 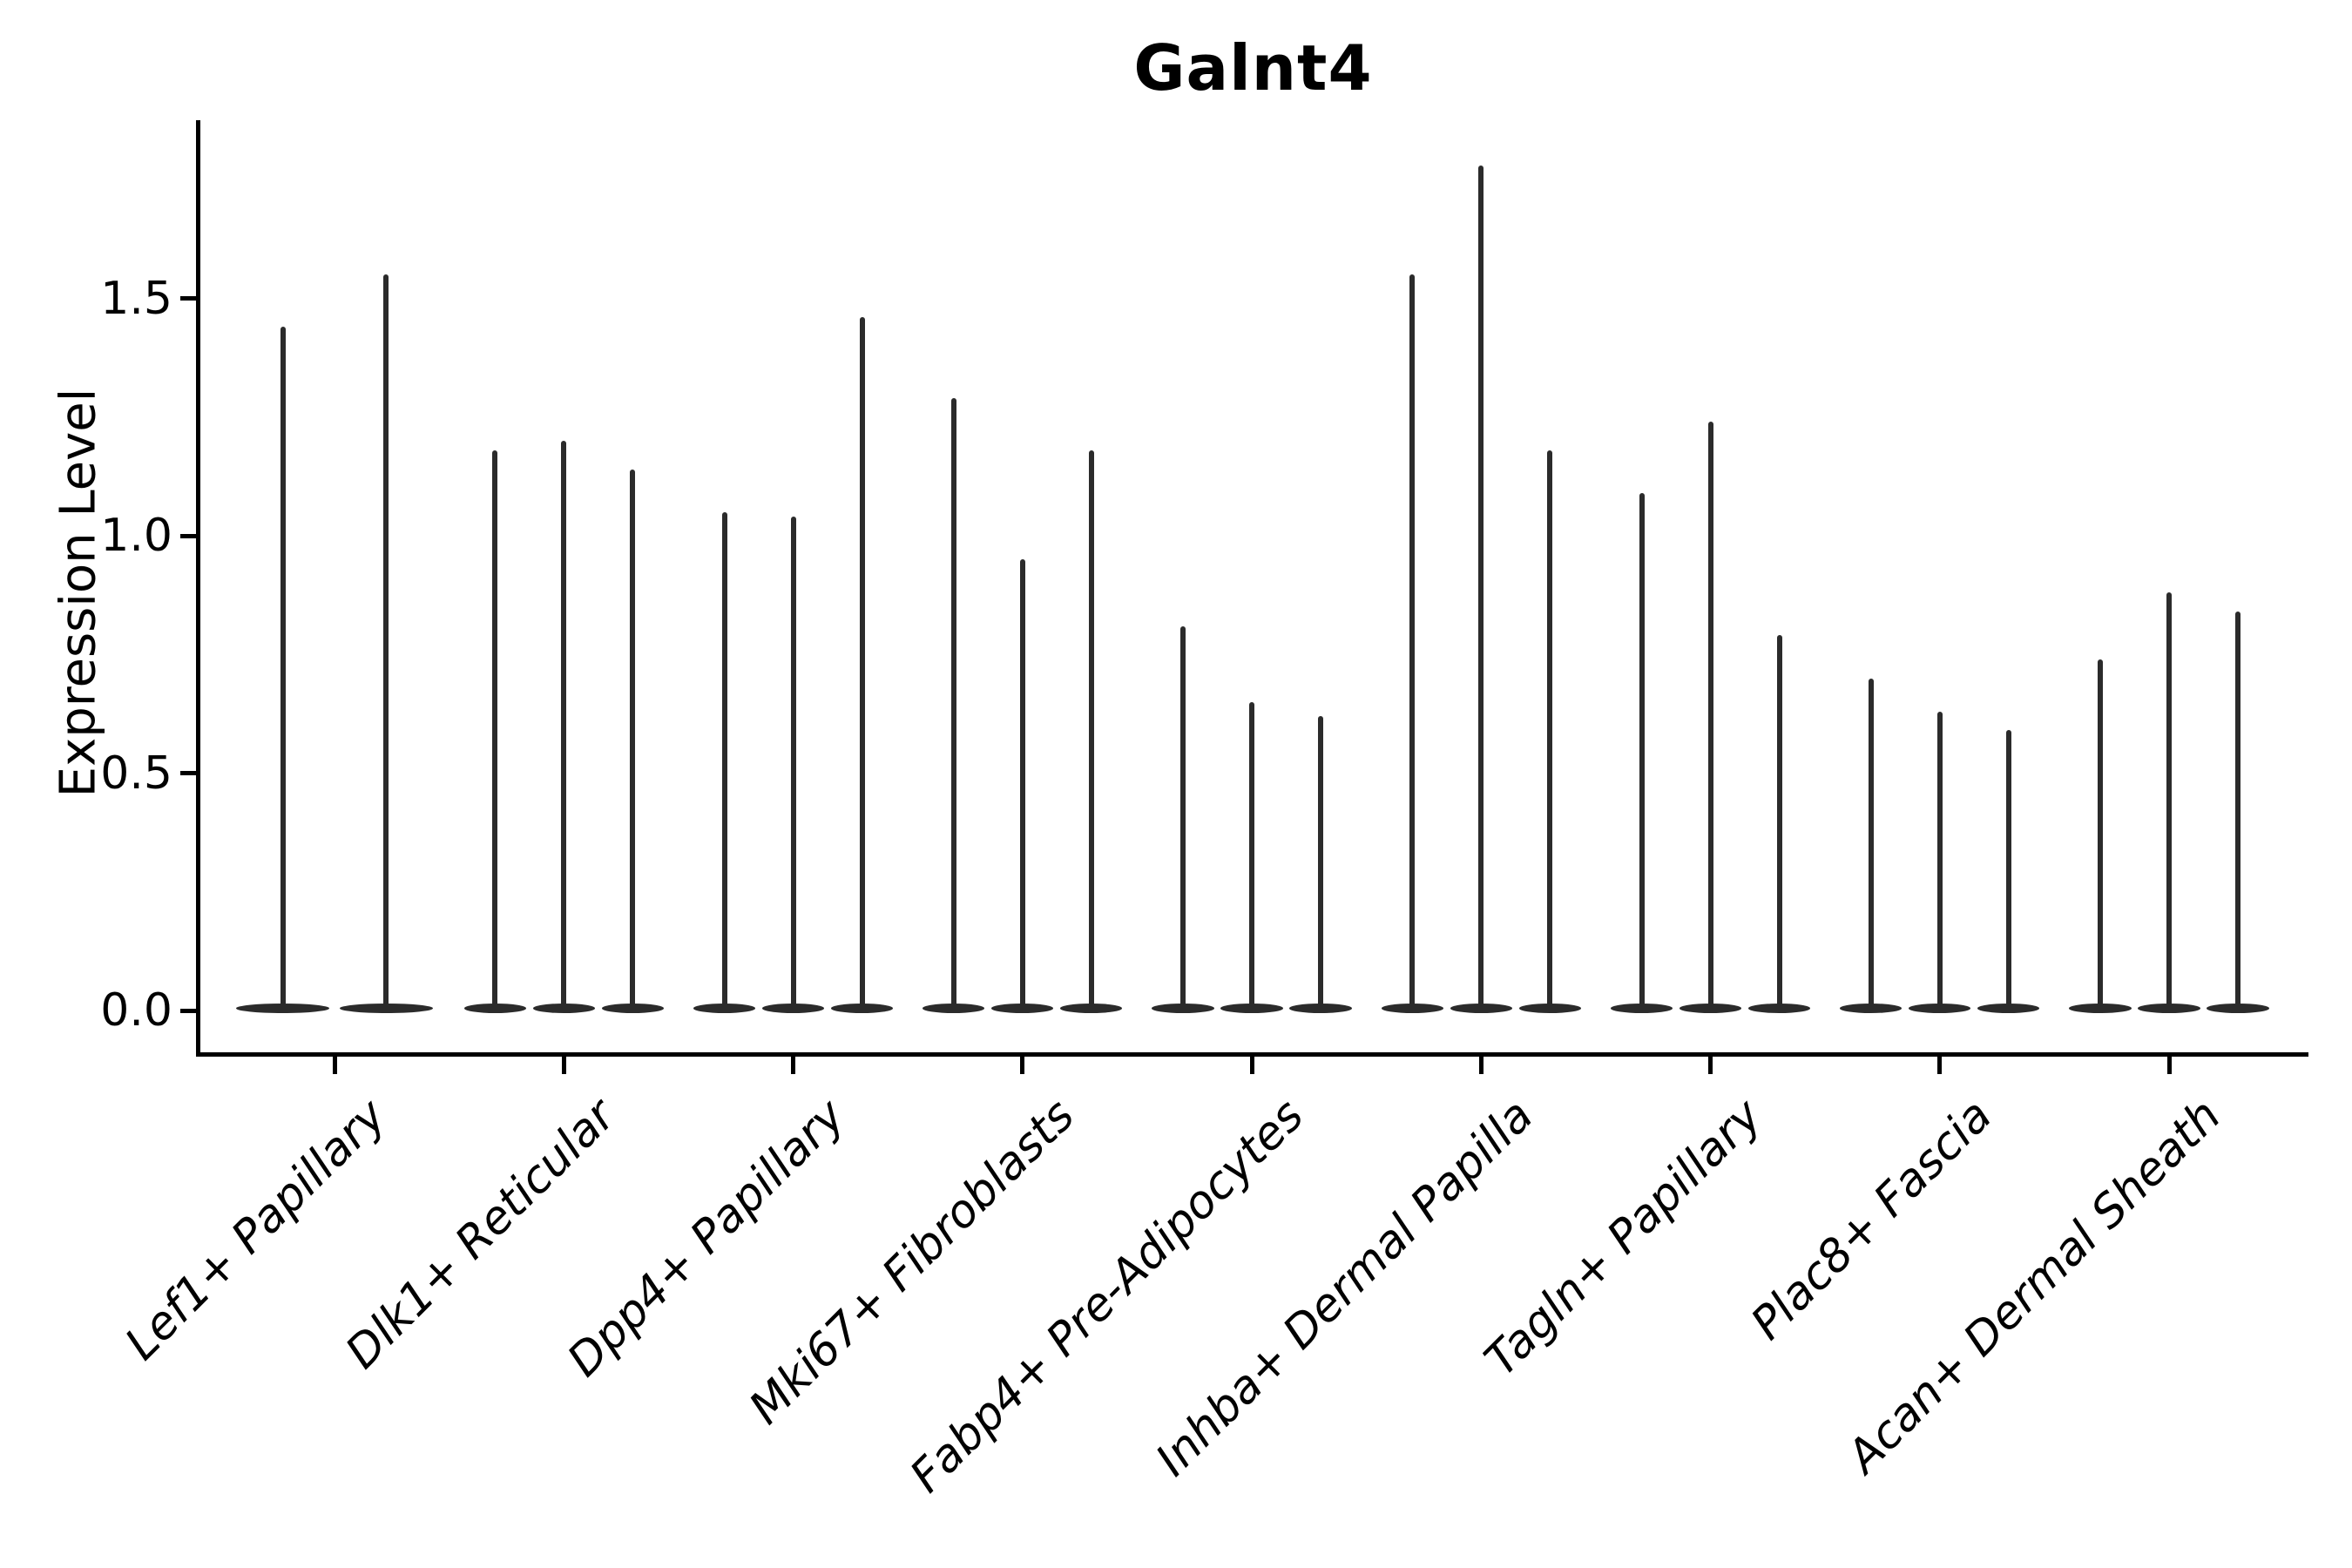 What do you see at coordinates (136, 1011) in the screenshot?
I see `y-tick-label: 0.0` at bounding box center [136, 1011].